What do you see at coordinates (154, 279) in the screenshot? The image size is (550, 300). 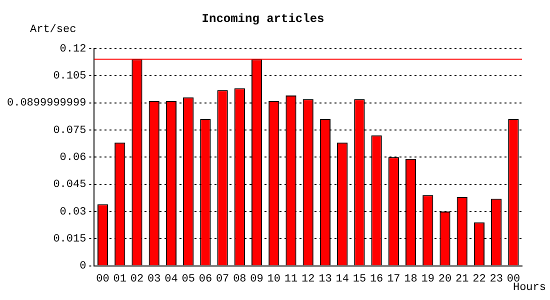 I see `x-tick-label: 03` at bounding box center [154, 279].